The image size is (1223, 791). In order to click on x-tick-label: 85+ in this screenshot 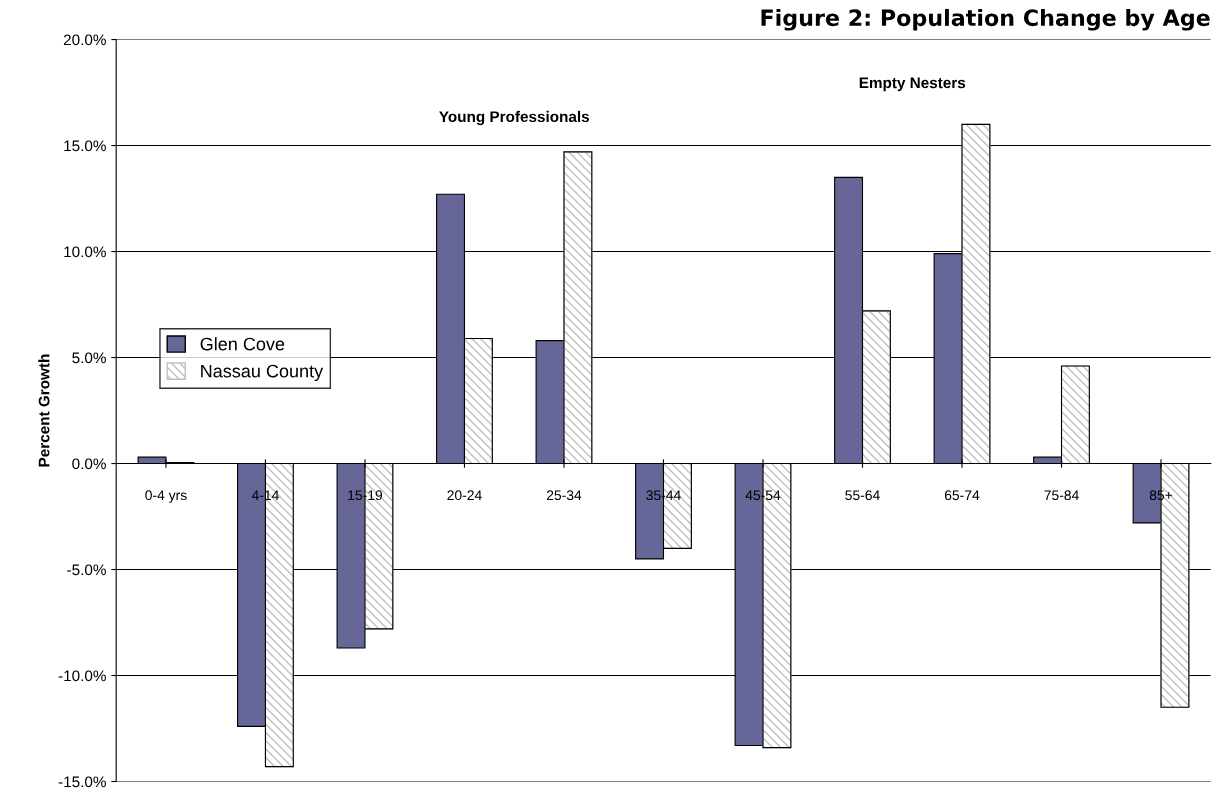, I will do `click(1161, 495)`.